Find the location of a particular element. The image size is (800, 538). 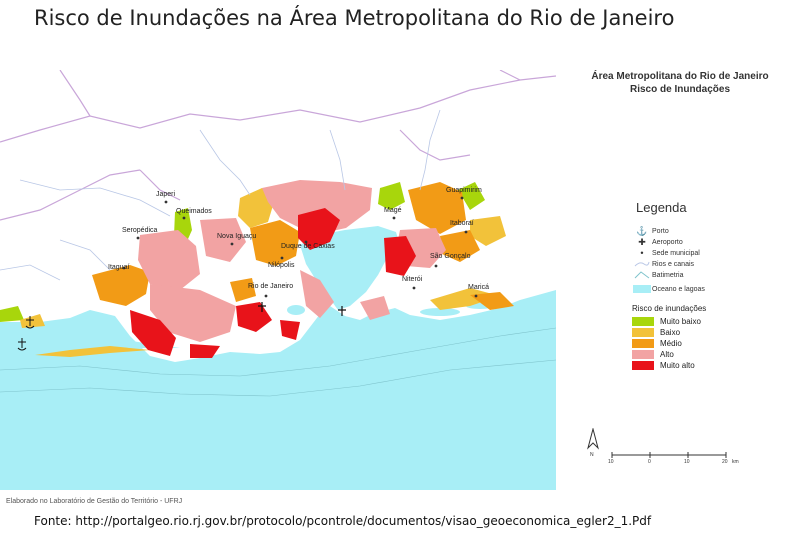

map-title-line2: Risco de Inundações is located at coordinates (680, 89).